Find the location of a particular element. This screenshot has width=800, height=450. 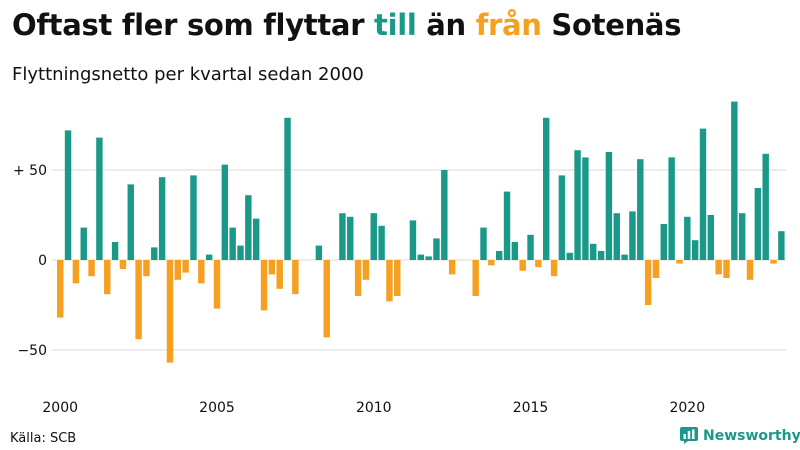

title-negative-word: från is located at coordinates (508, 25).